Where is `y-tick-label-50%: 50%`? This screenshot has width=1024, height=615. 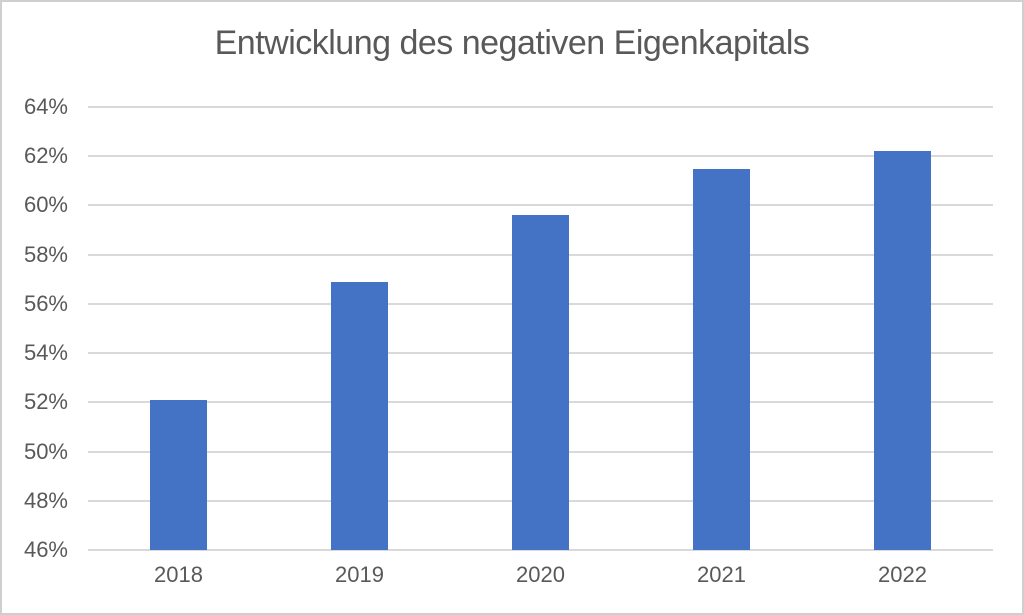
y-tick-label-50%: 50% is located at coordinates (45, 451).